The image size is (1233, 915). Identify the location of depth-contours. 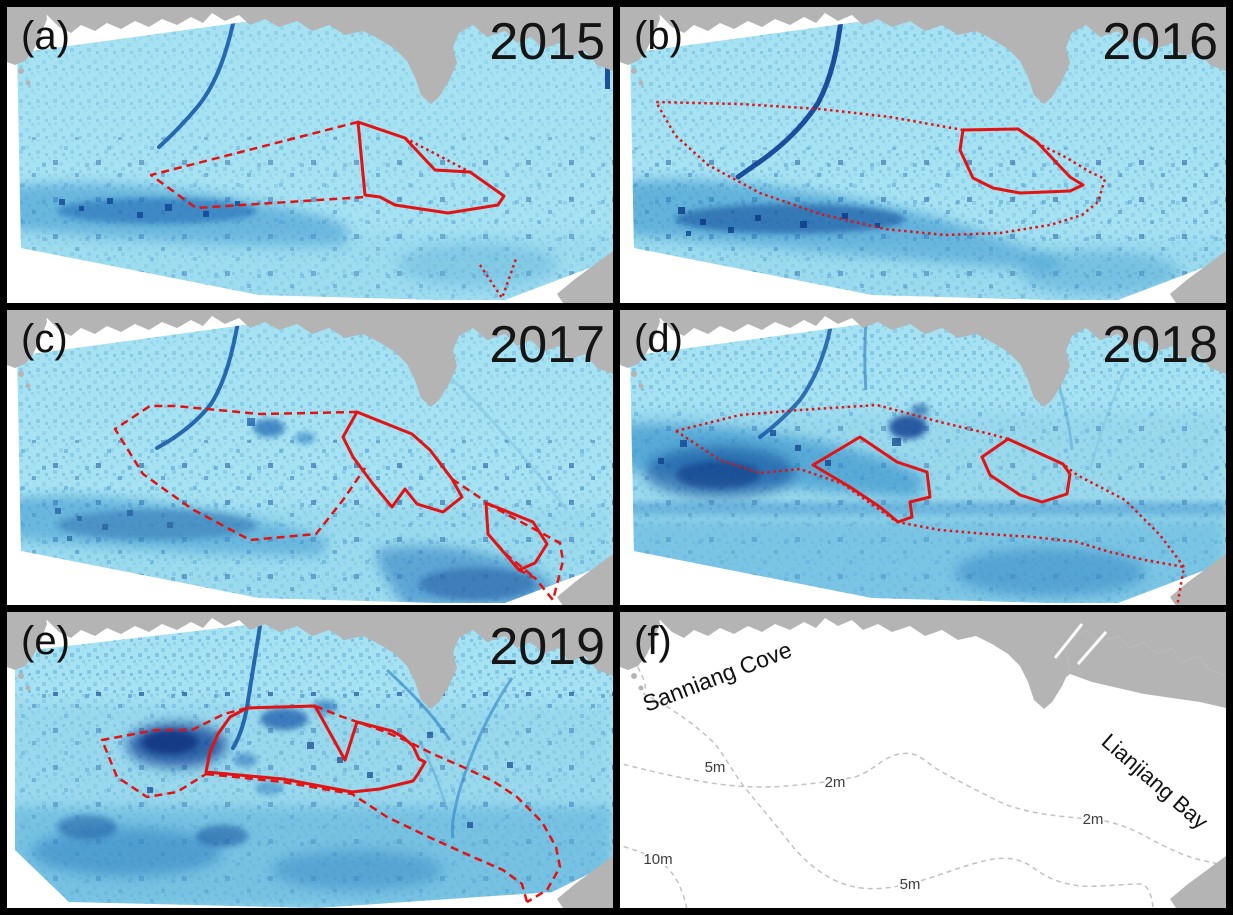
(923, 787).